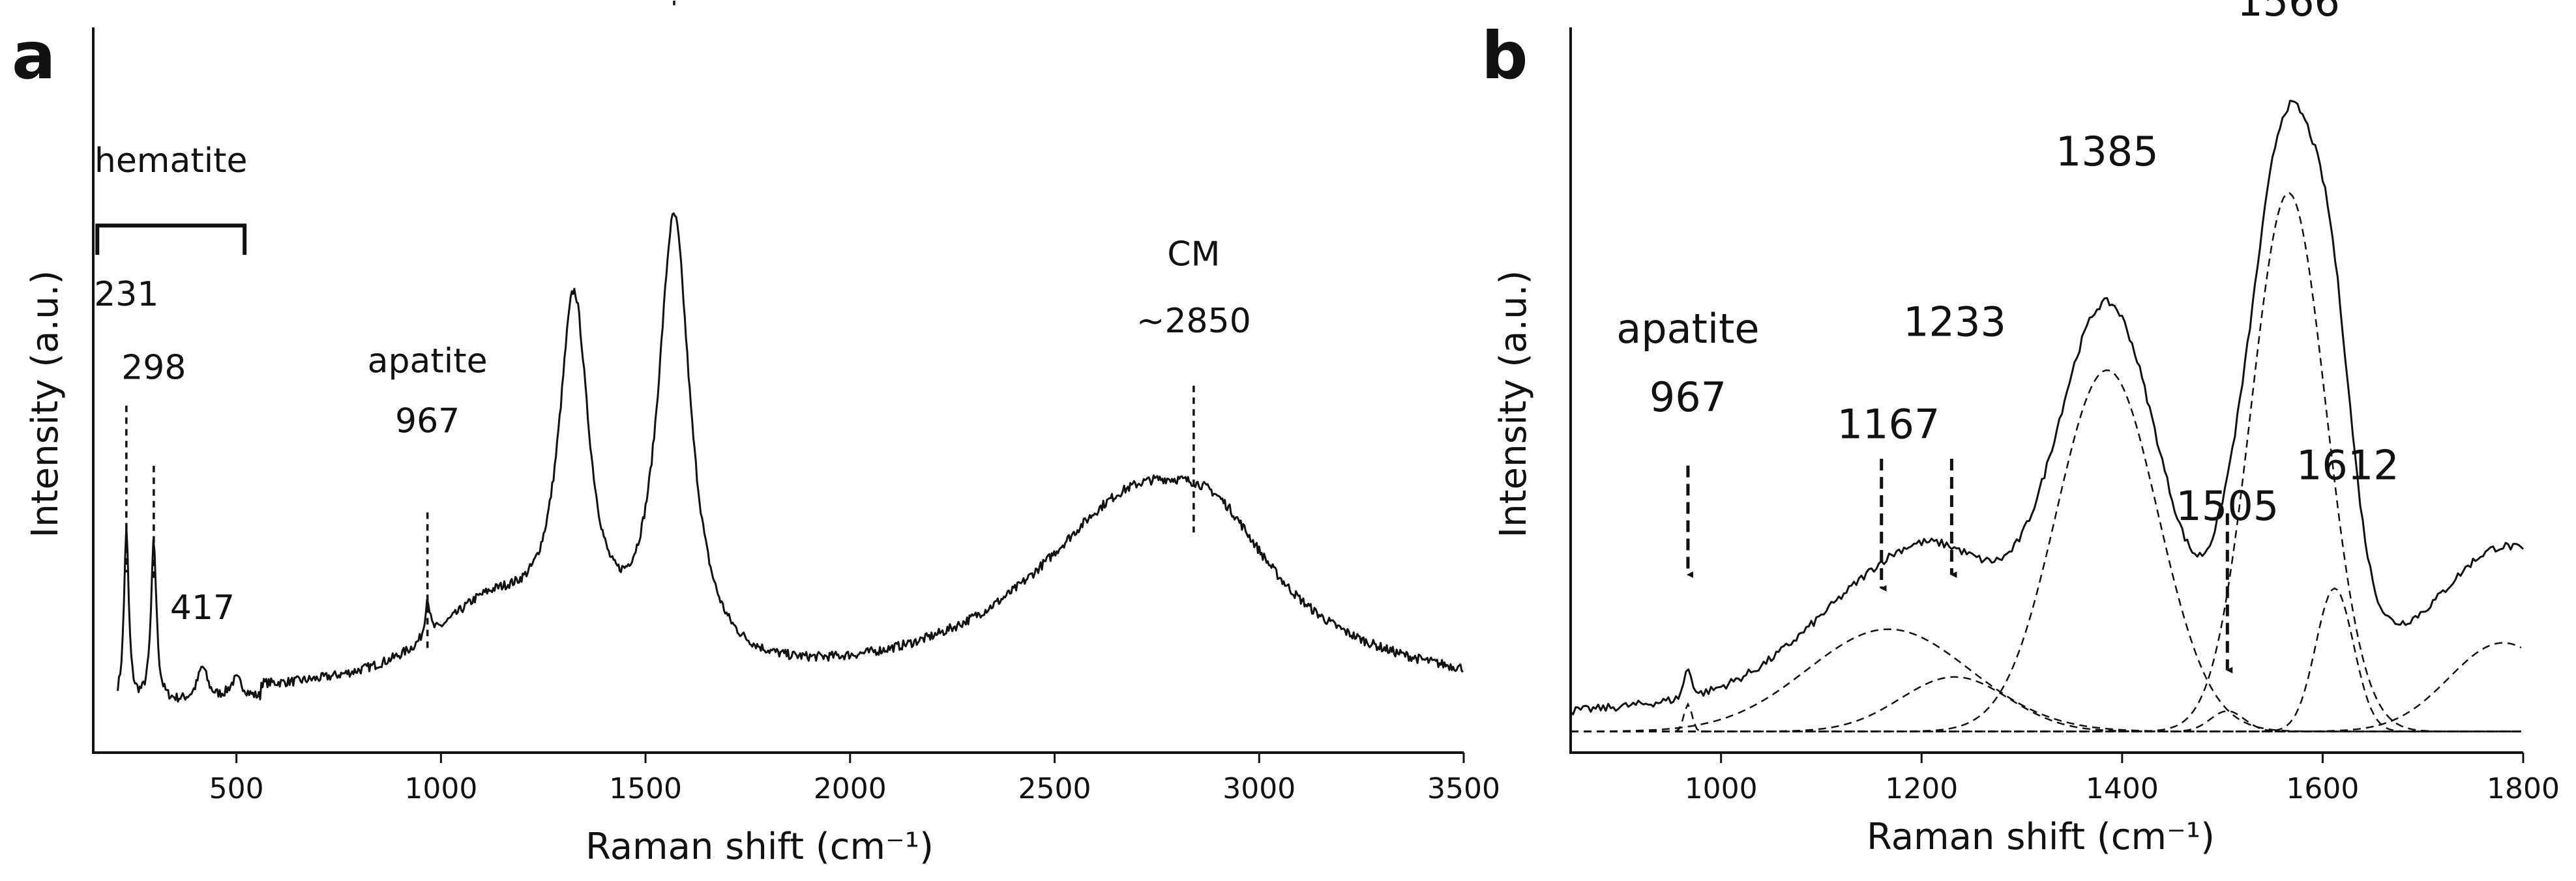  I want to click on panel-a-xtick-label-3500: 3500, so click(1463, 788).